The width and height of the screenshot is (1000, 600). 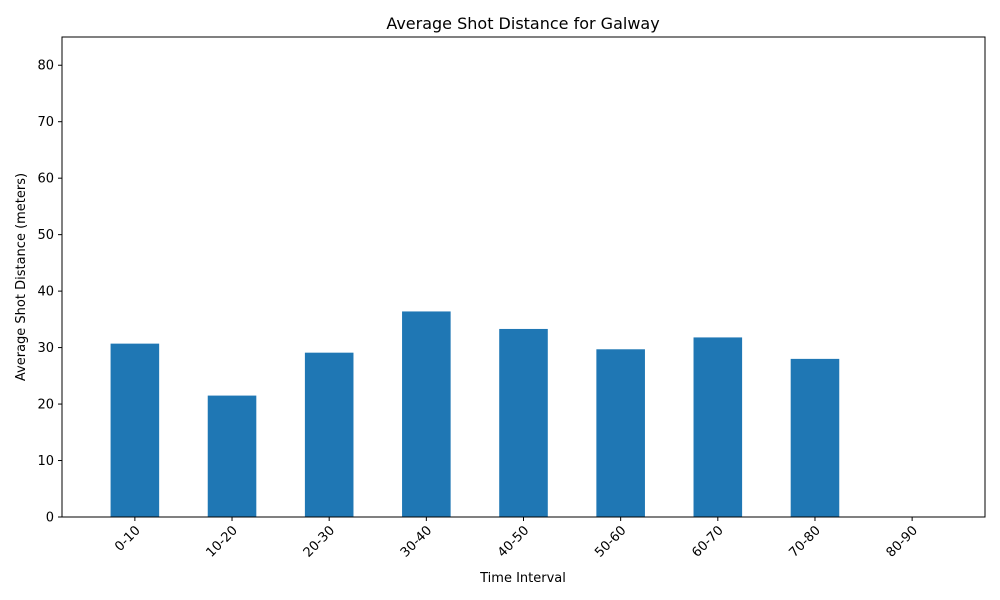 I want to click on y-tick-label: 0, so click(x=50, y=518).